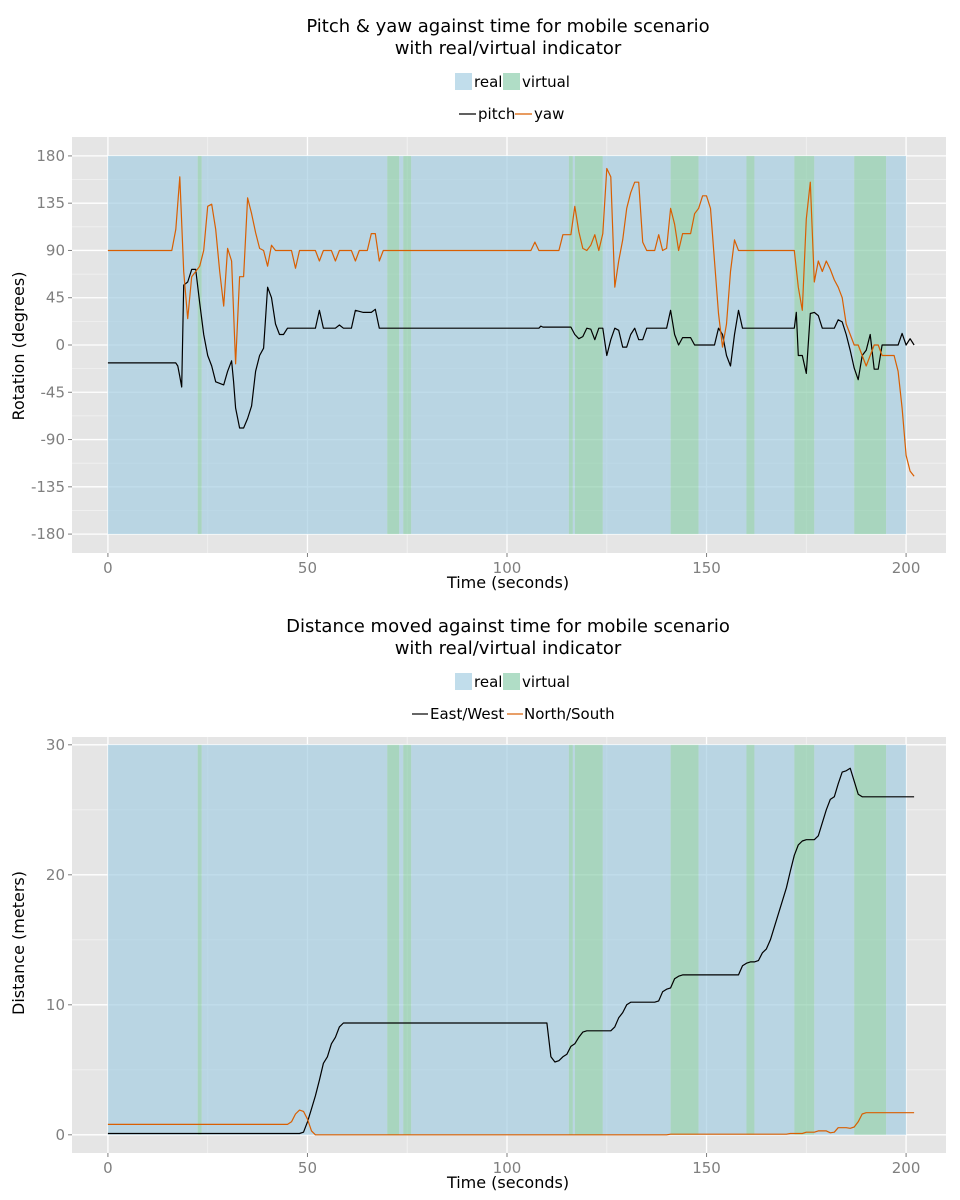 The image size is (960, 1200). What do you see at coordinates (55, 875) in the screenshot?
I see `y-tick-label: 20` at bounding box center [55, 875].